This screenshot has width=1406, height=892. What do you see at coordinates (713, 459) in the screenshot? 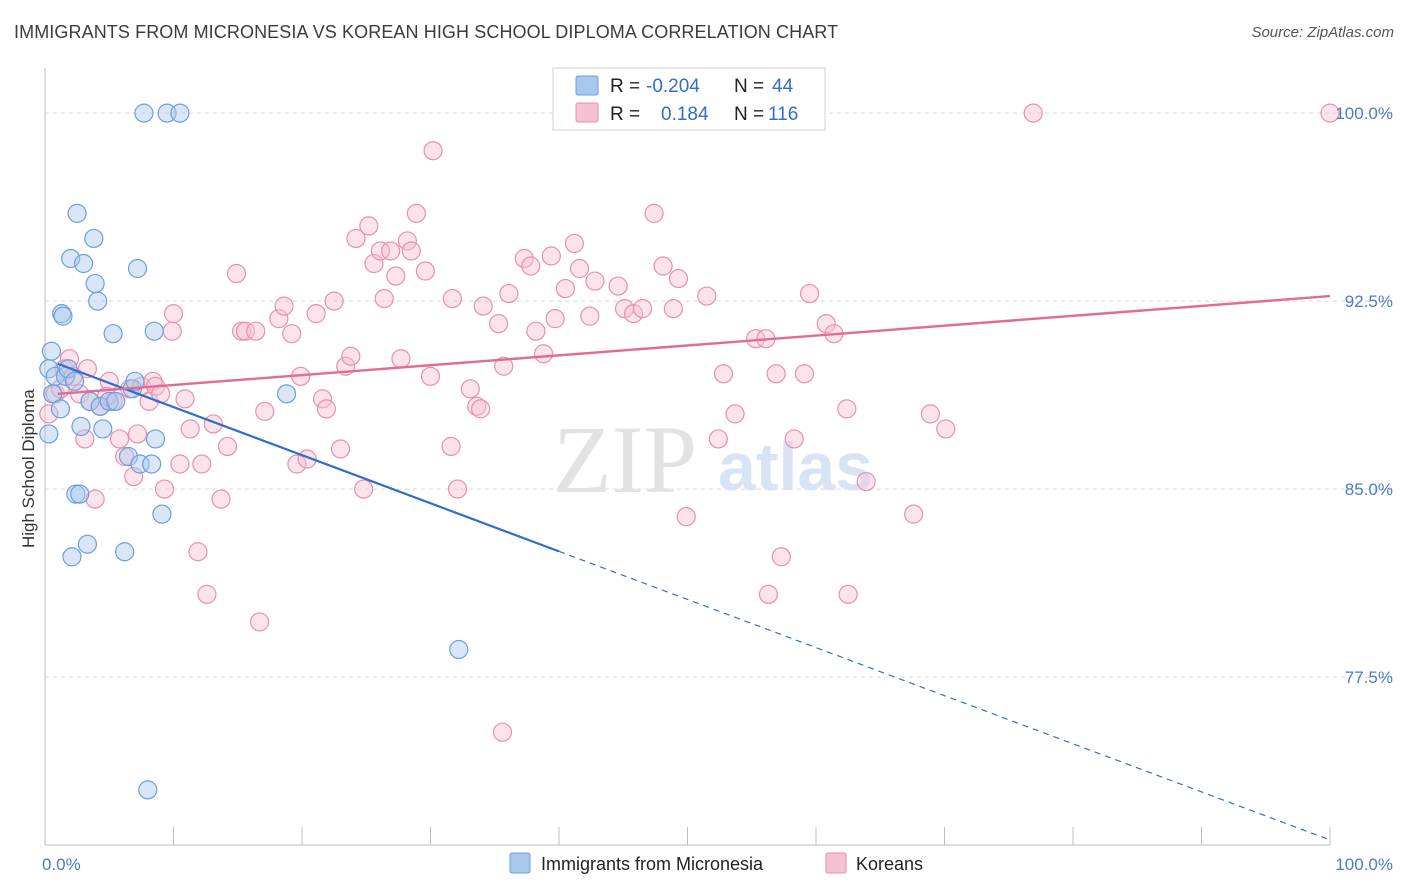
I see `watermark: ZIP atlas` at bounding box center [713, 459].